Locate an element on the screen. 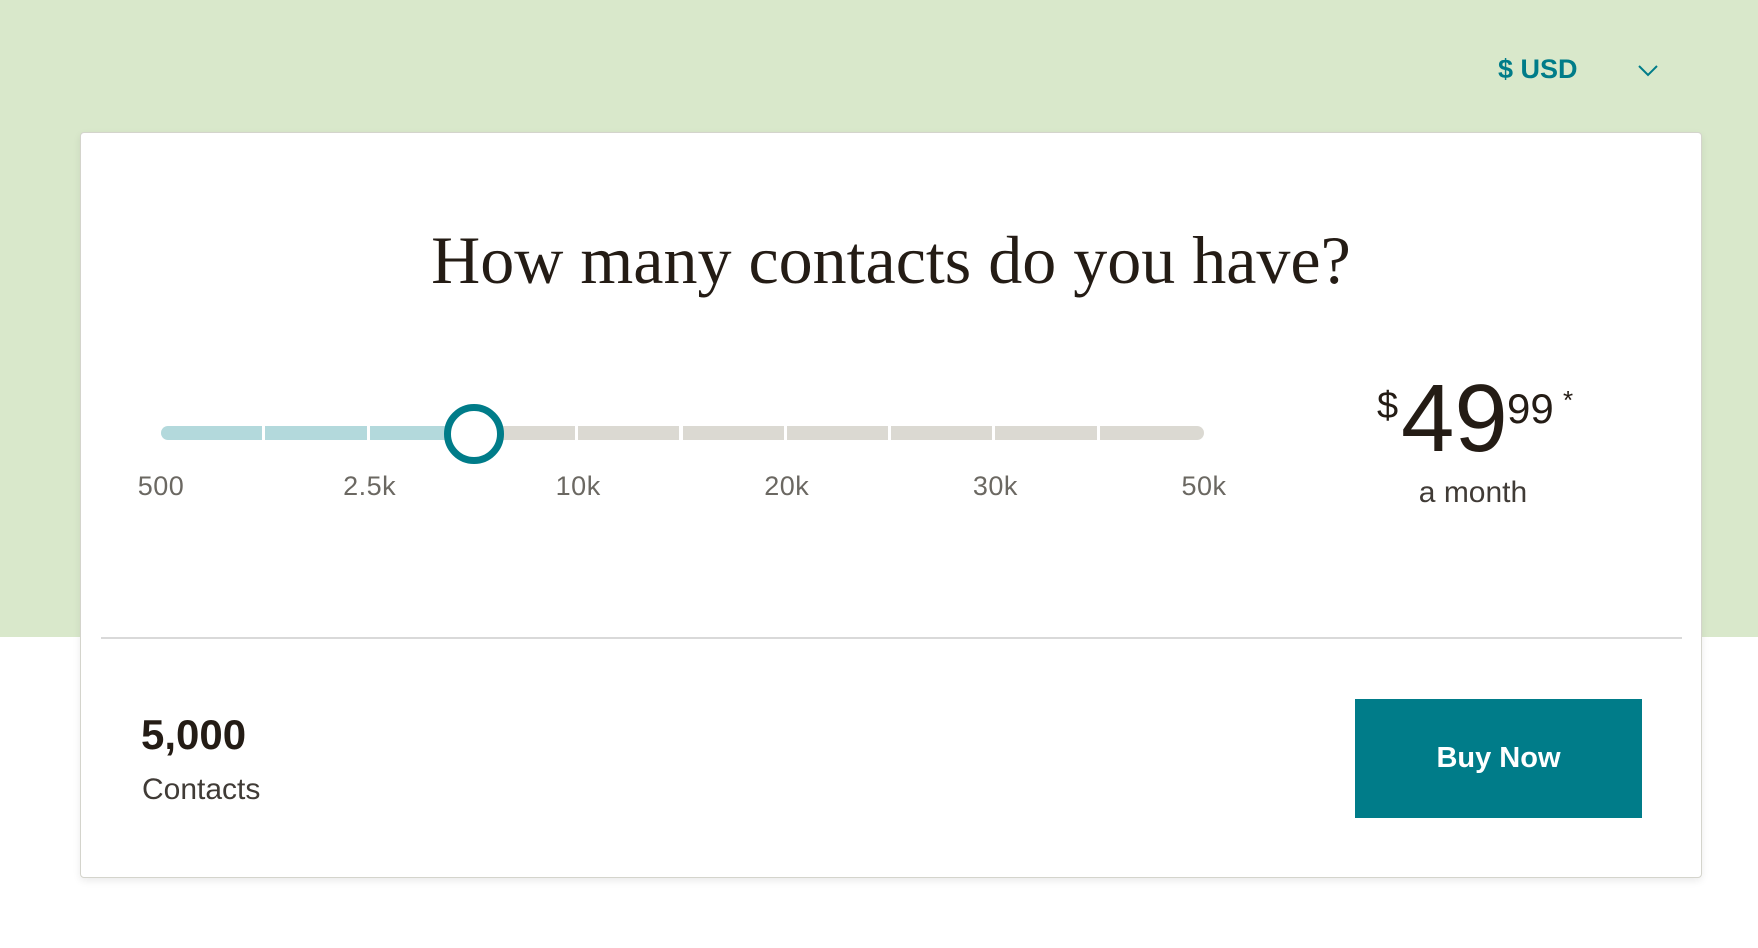  buy-now-button: Buy Now is located at coordinates (1498, 758).